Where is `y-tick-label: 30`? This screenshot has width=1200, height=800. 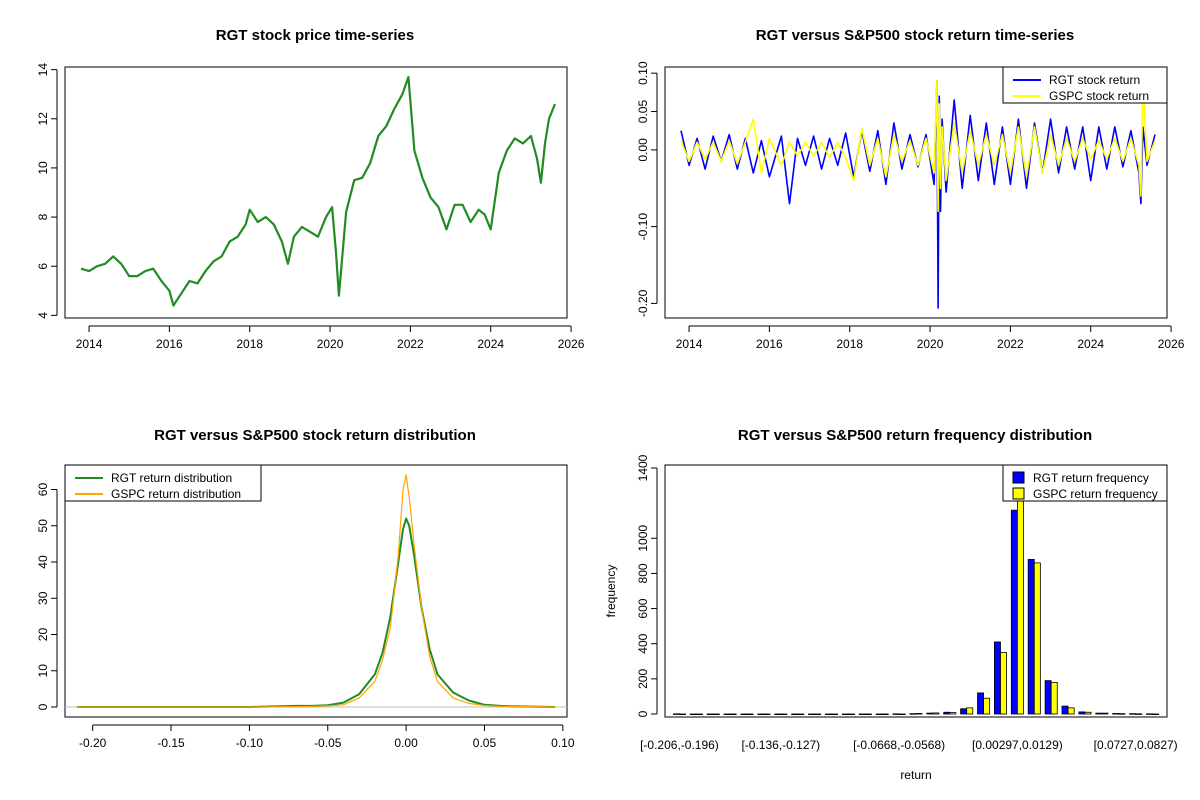
y-tick-label: 30 is located at coordinates (43, 598).